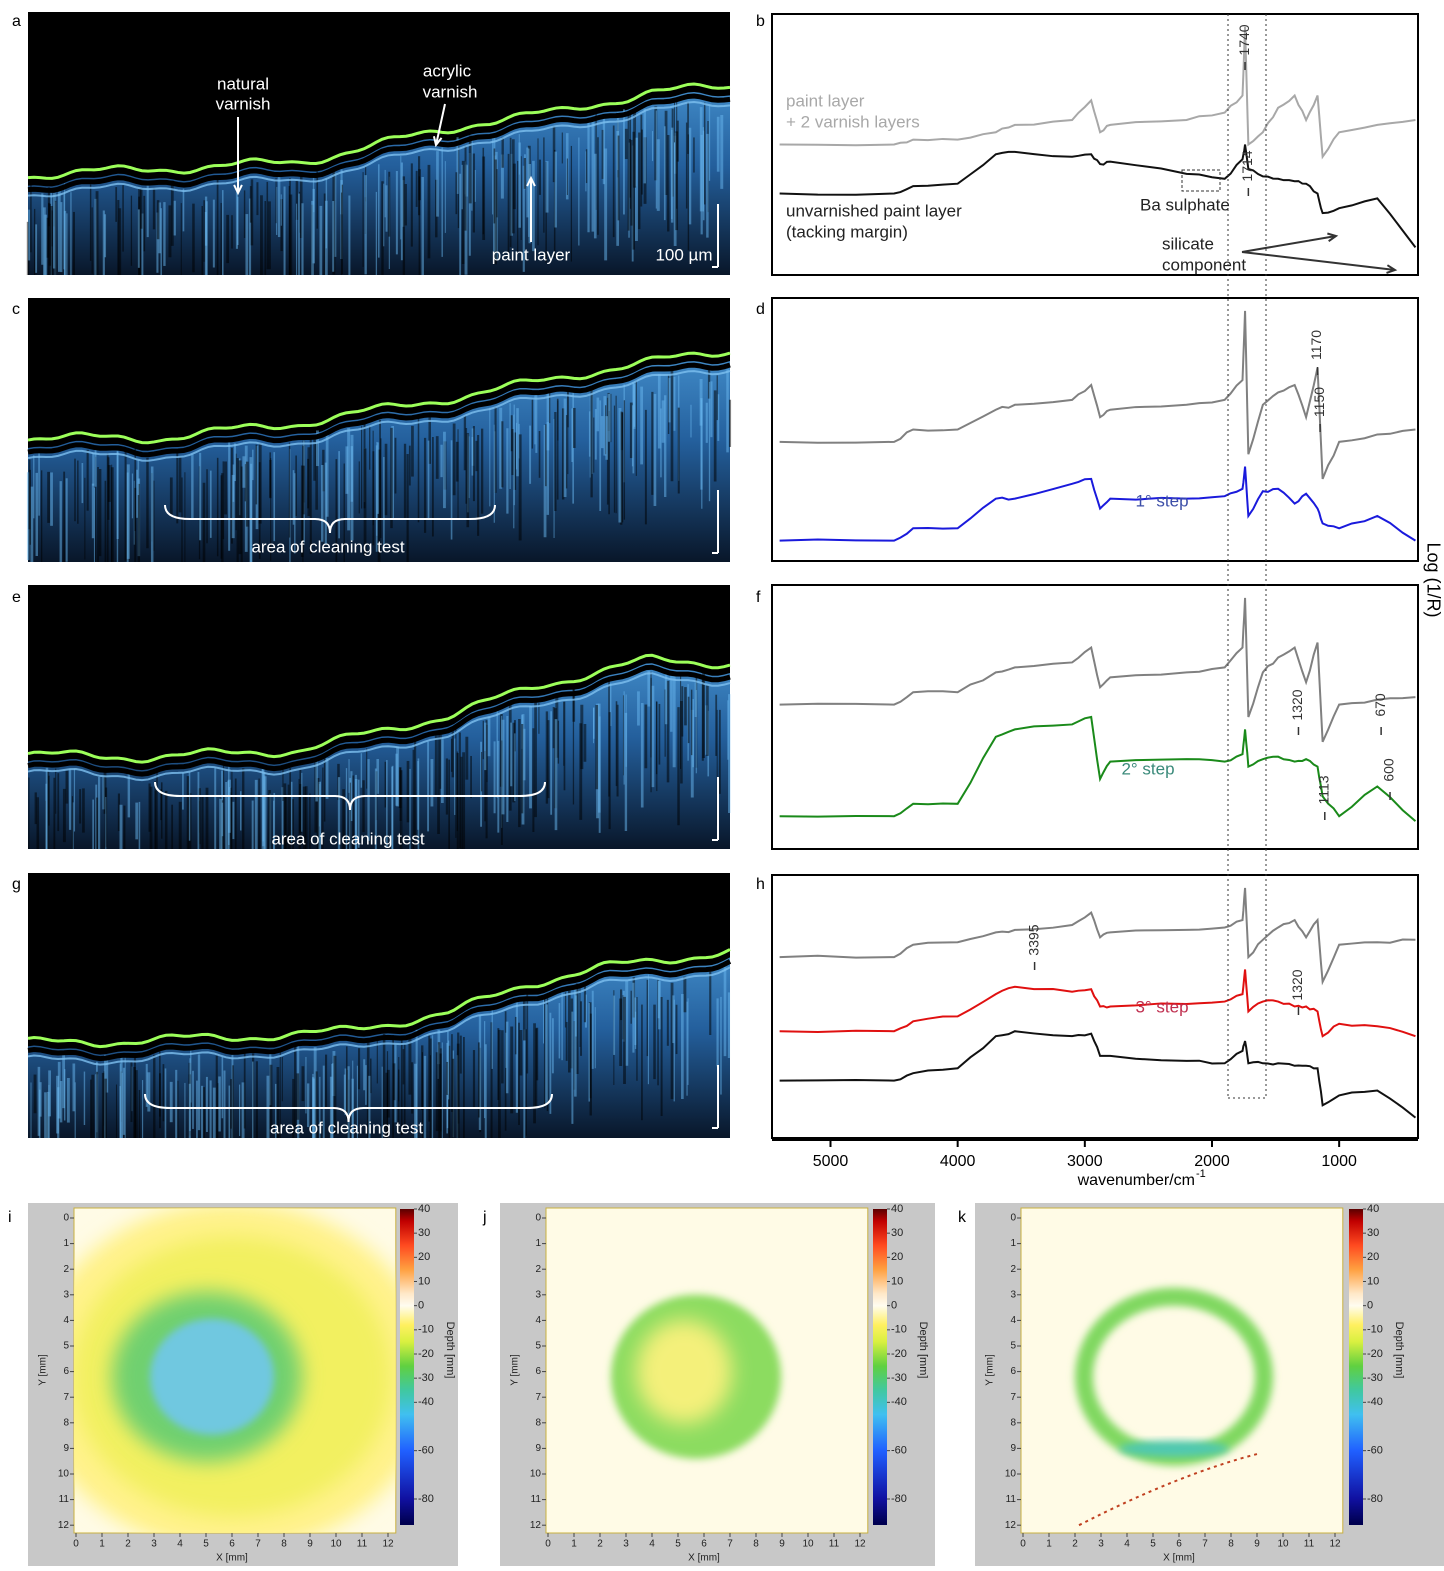 This screenshot has height=1571, width=1444. What do you see at coordinates (538, 1371) in the screenshot?
I see `y-tick-label: 6` at bounding box center [538, 1371].